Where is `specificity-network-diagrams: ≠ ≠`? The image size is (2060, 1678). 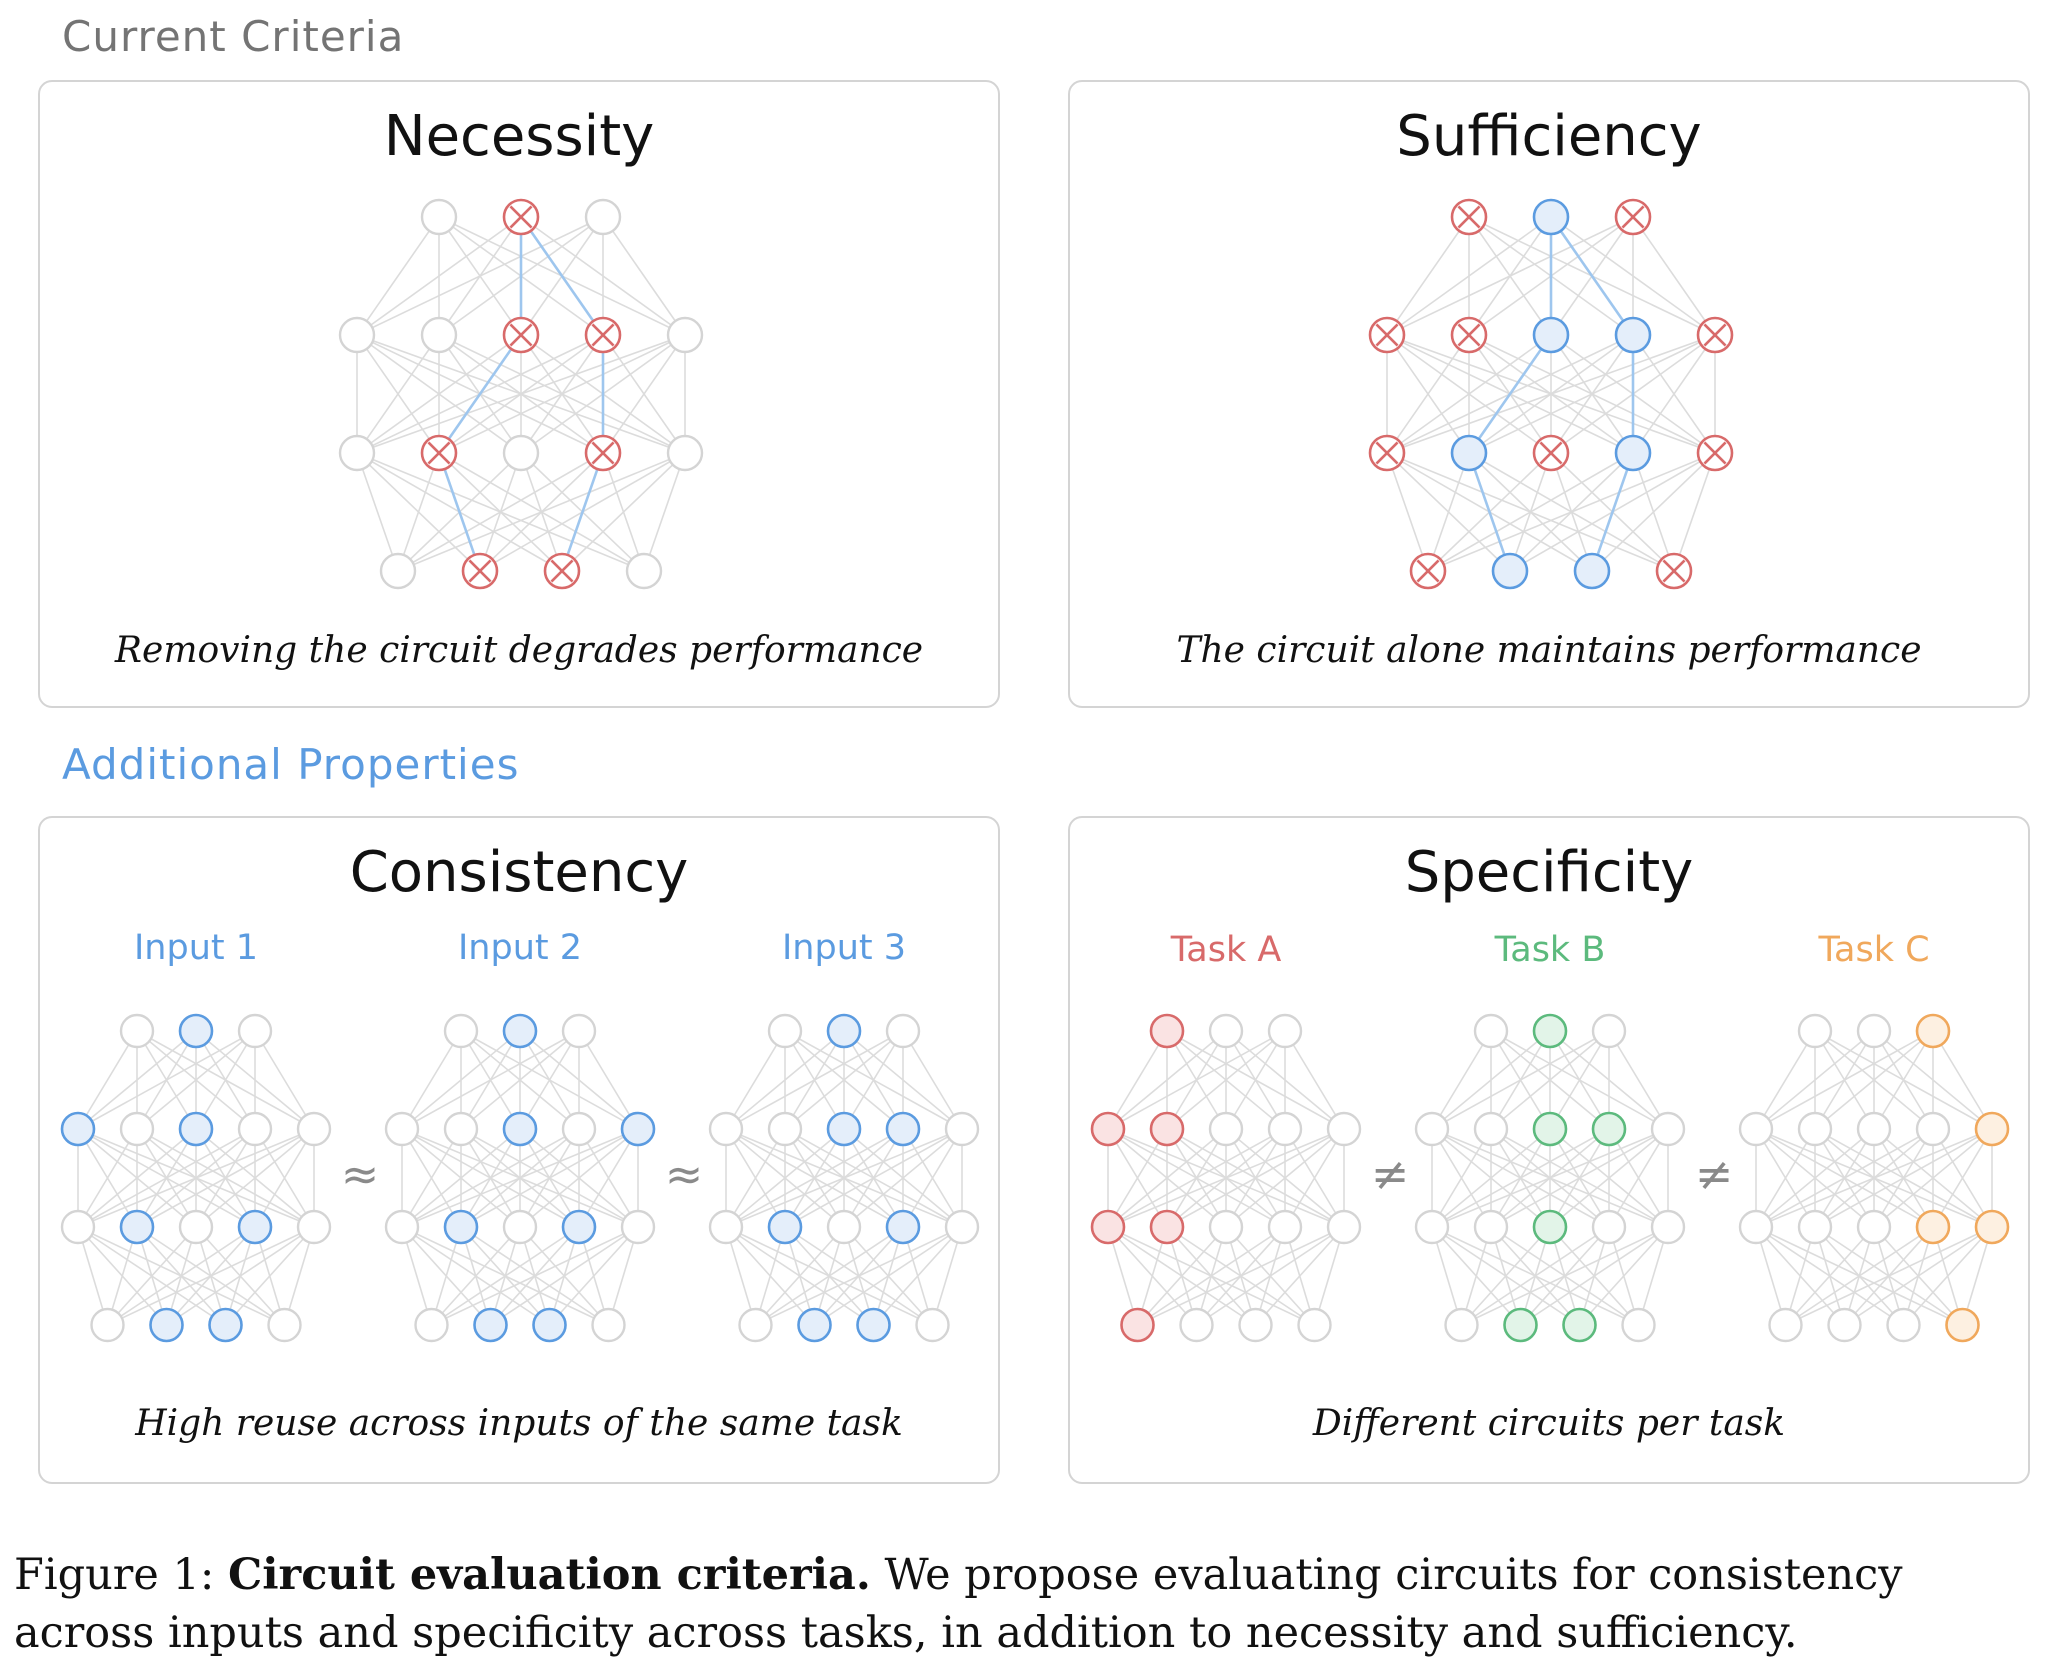 specificity-network-diagrams: ≠ ≠ is located at coordinates (1550, 1178).